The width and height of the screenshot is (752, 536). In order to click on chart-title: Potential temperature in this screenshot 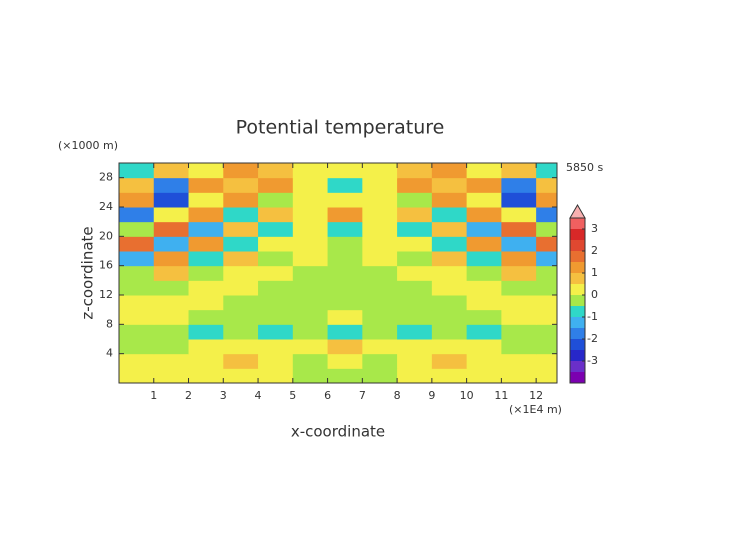, I will do `click(340, 128)`.